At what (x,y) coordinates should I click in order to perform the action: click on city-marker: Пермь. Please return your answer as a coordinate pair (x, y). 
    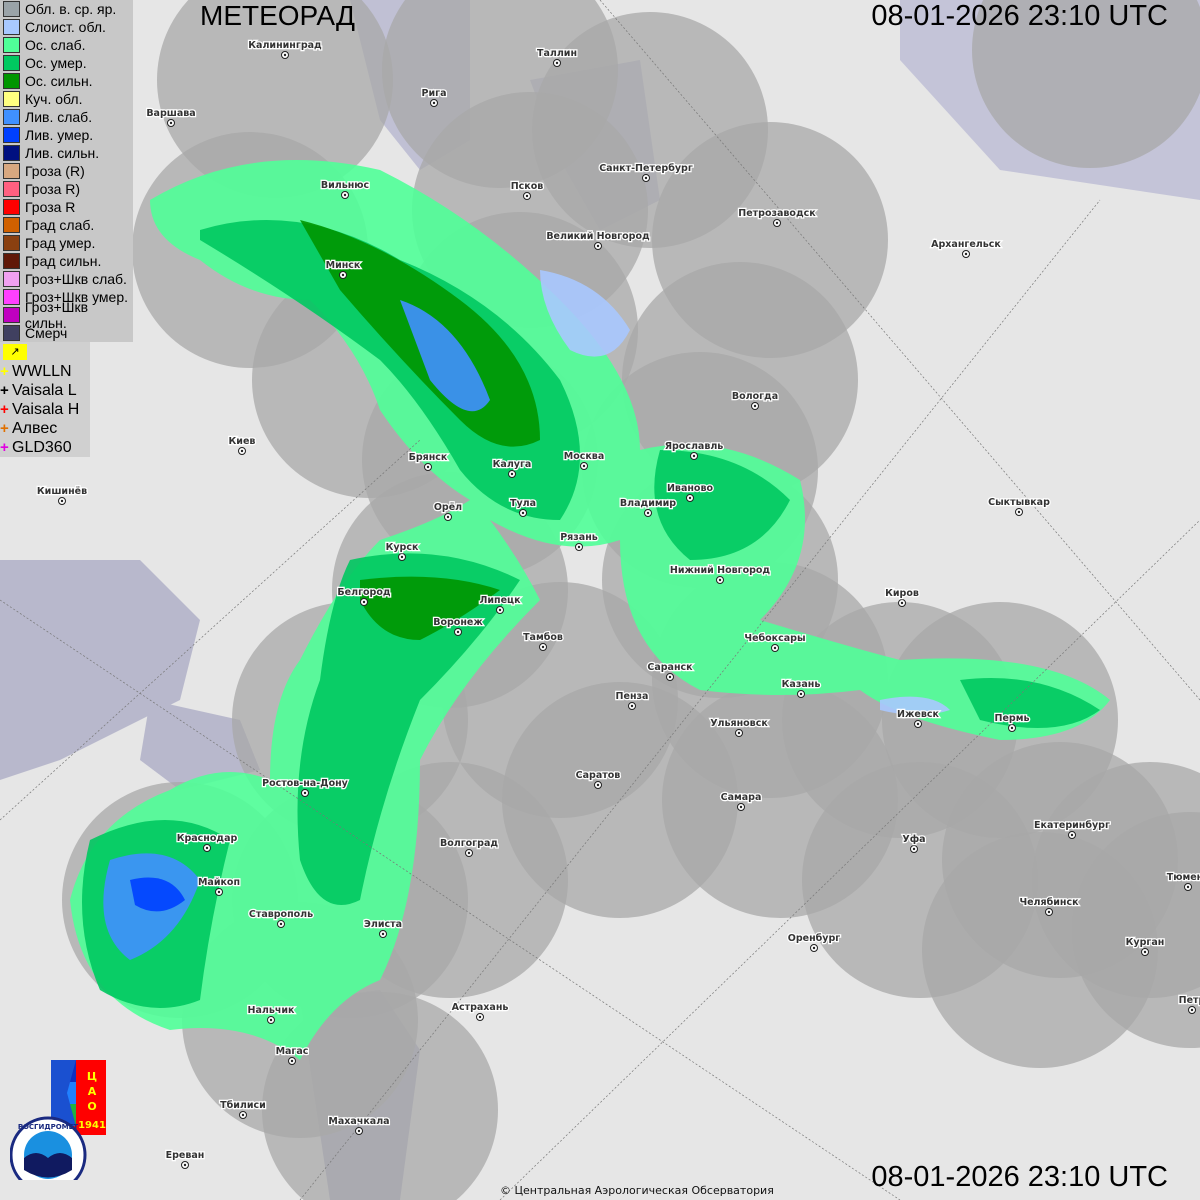
    Looking at the image, I should click on (1012, 722).